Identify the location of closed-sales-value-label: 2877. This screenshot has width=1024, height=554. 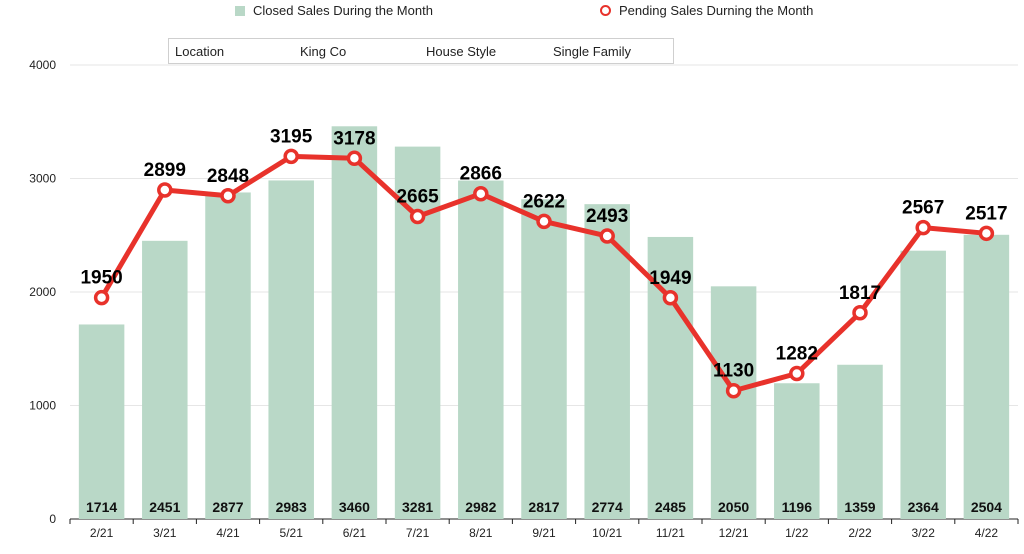
(227, 507).